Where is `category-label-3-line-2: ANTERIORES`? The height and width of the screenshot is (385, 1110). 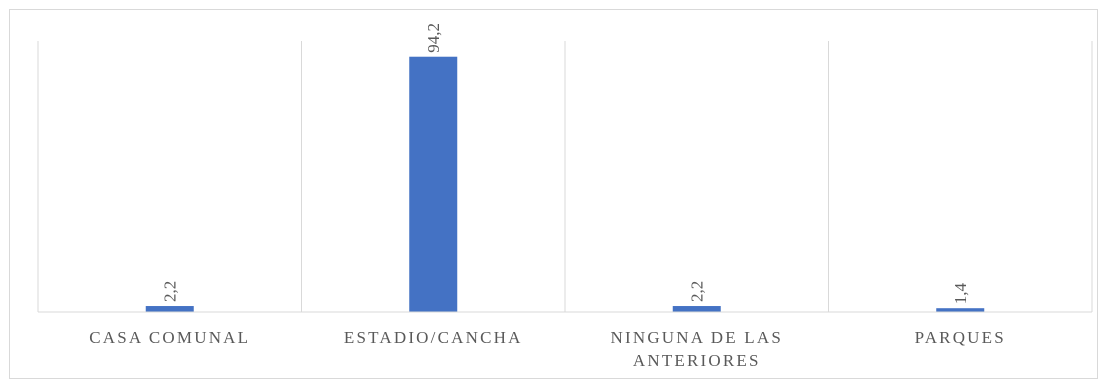 category-label-3-line-2: ANTERIORES is located at coordinates (697, 360).